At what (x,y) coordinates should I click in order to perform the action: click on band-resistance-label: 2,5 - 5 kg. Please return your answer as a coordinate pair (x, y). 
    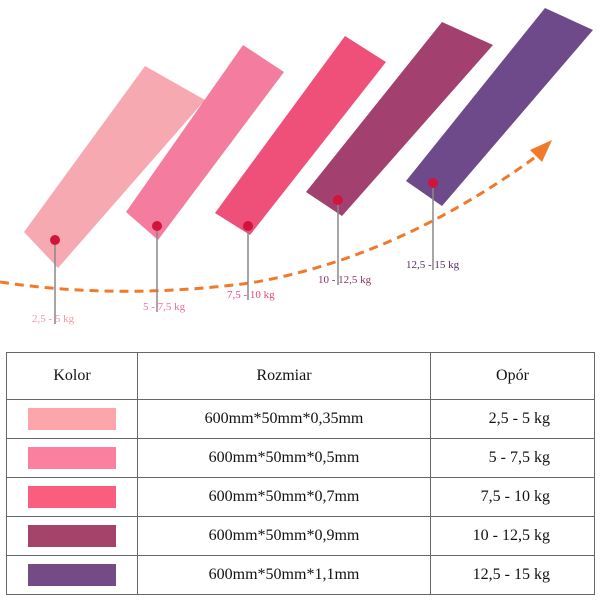
    Looking at the image, I should click on (53, 319).